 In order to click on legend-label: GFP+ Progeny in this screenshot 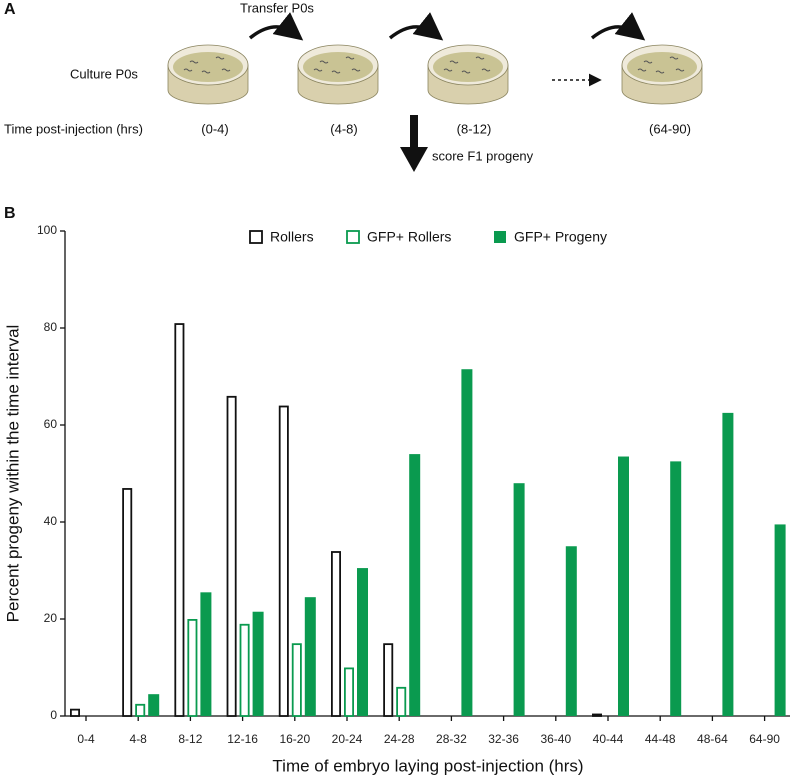, I will do `click(560, 237)`.